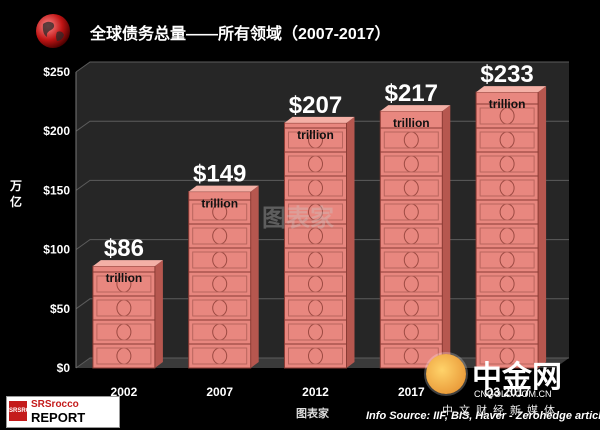  What do you see at coordinates (240, 34) in the screenshot?
I see `chart-title: 全球债务总量——所有领域（2007-2017）` at bounding box center [240, 34].